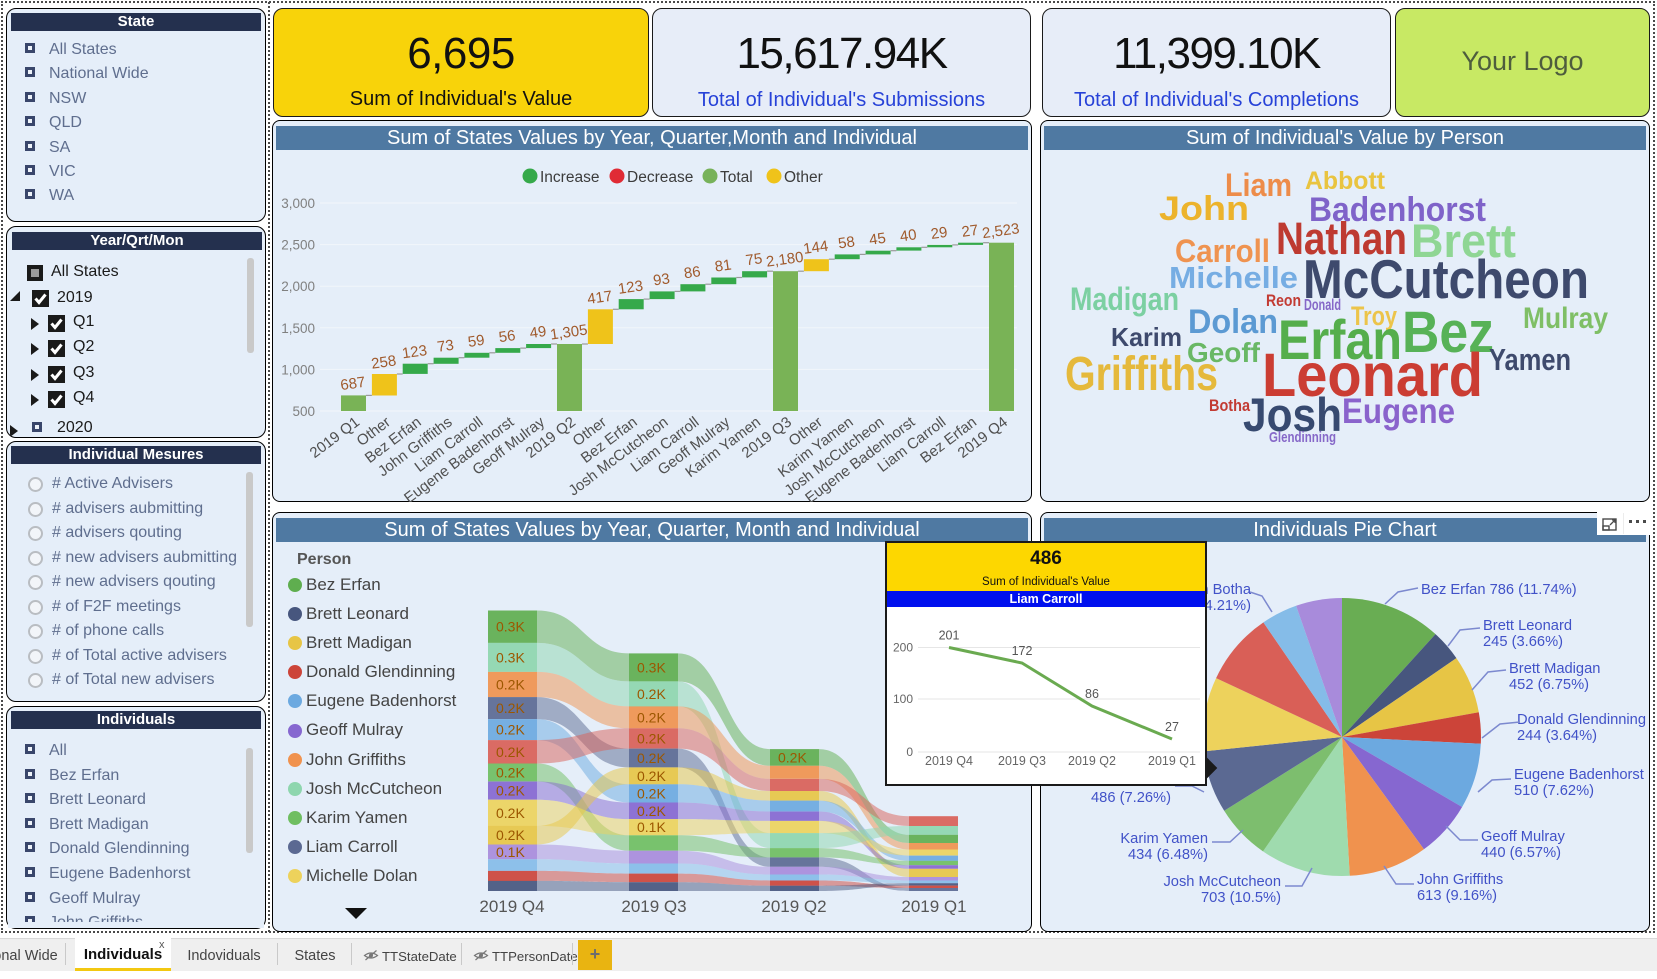 Image resolution: width=1657 pixels, height=979 pixels. Describe the element at coordinates (569, 333) in the screenshot. I see `svg-text: 1,305` at that location.